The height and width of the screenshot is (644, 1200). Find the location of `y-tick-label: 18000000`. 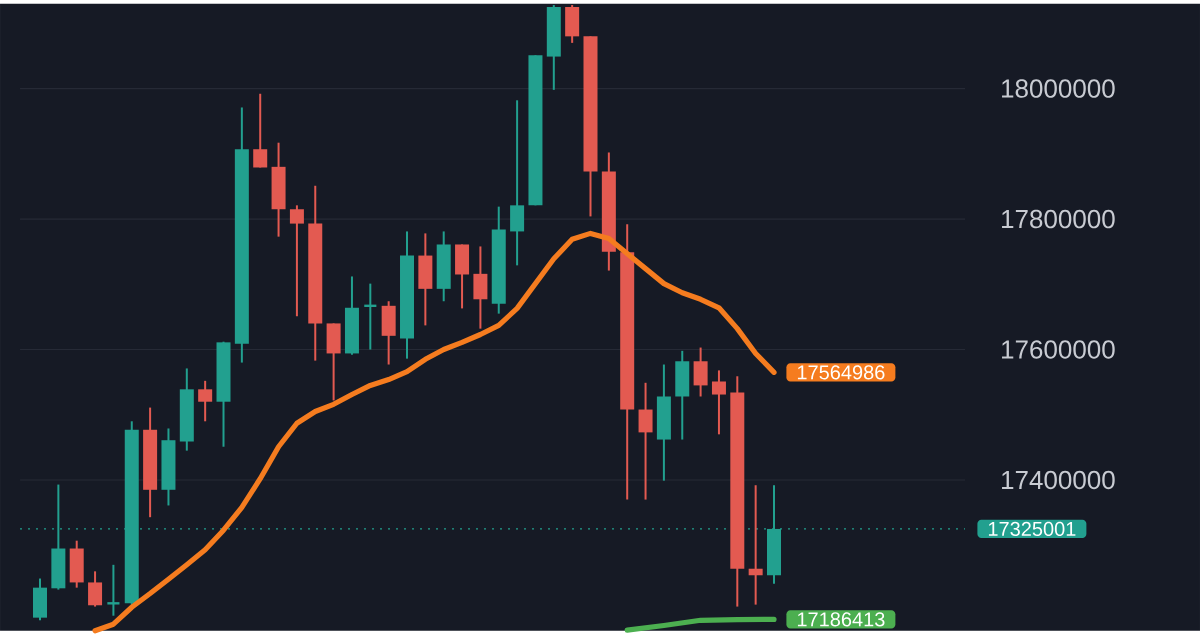

y-tick-label: 18000000 is located at coordinates (1058, 88).